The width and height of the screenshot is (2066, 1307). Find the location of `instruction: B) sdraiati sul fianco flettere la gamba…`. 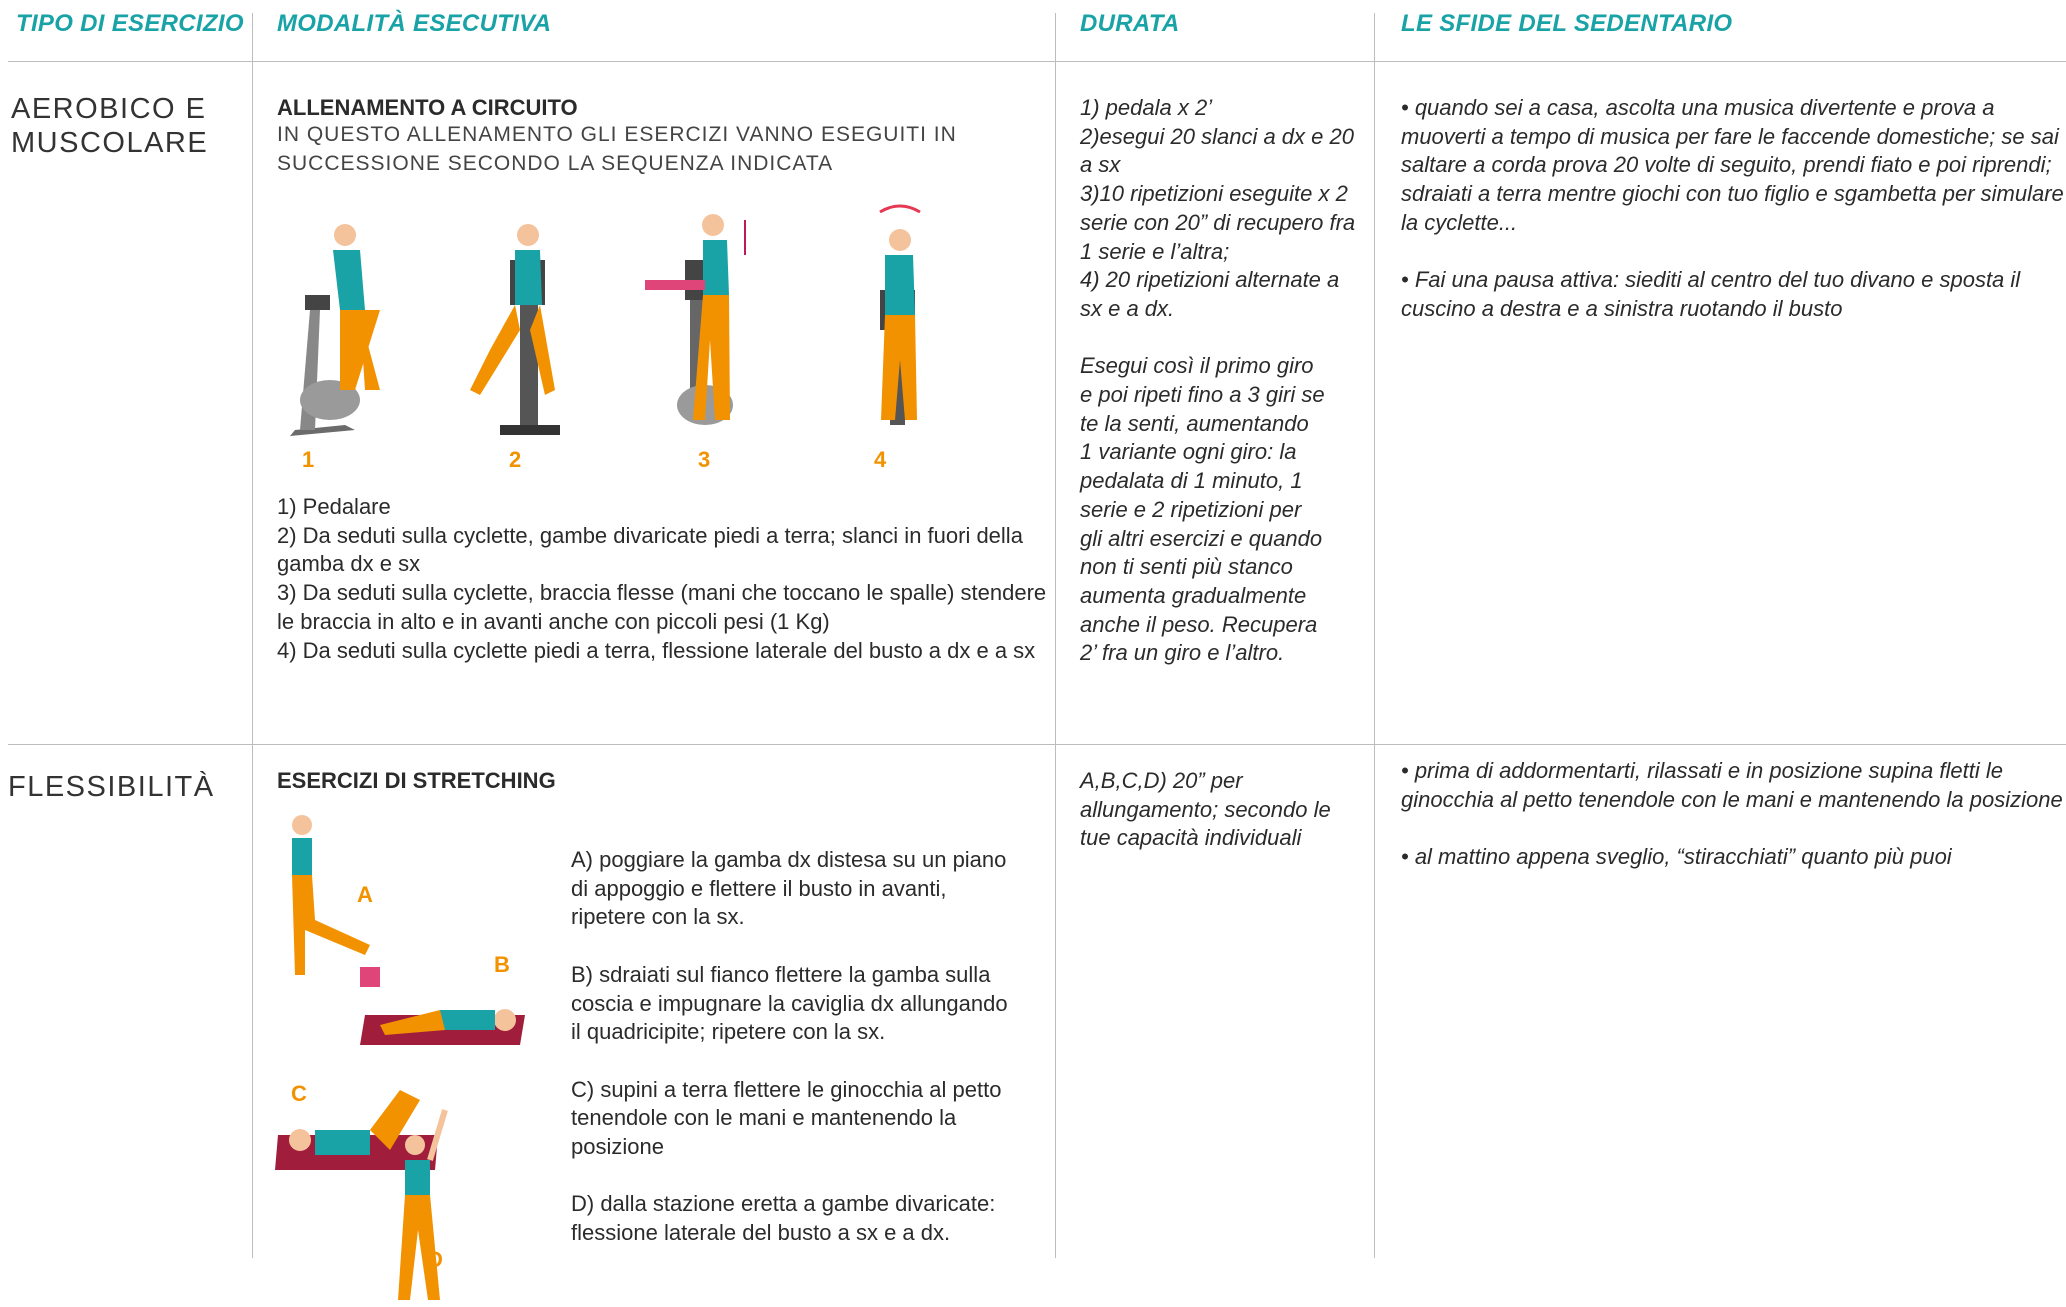

instruction: B) sdraiati sul fianco flettere la gamba… is located at coordinates (789, 1003).